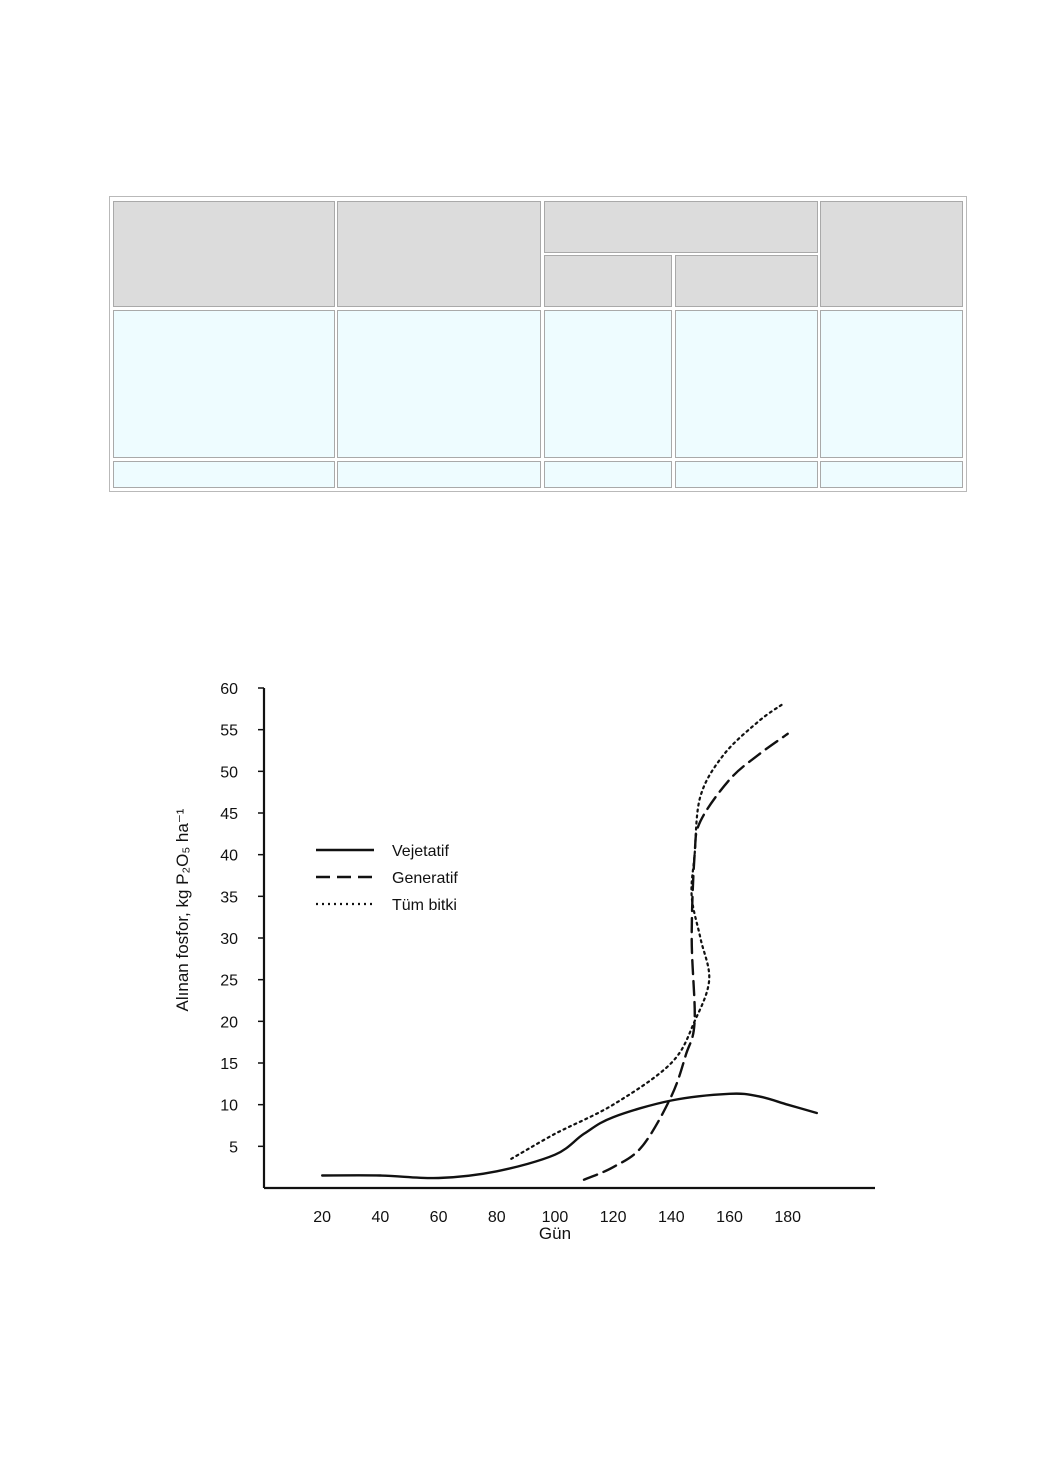 The image size is (1040, 1473). What do you see at coordinates (229, 856) in the screenshot?
I see `y-tick-label: 40` at bounding box center [229, 856].